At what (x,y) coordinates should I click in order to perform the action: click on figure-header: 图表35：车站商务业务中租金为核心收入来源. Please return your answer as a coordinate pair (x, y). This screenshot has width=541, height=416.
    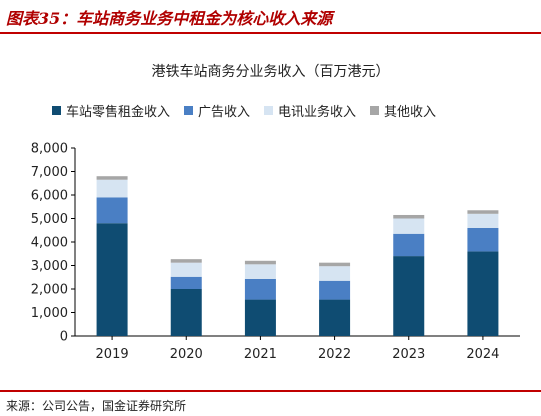
    Looking at the image, I should click on (270, 17).